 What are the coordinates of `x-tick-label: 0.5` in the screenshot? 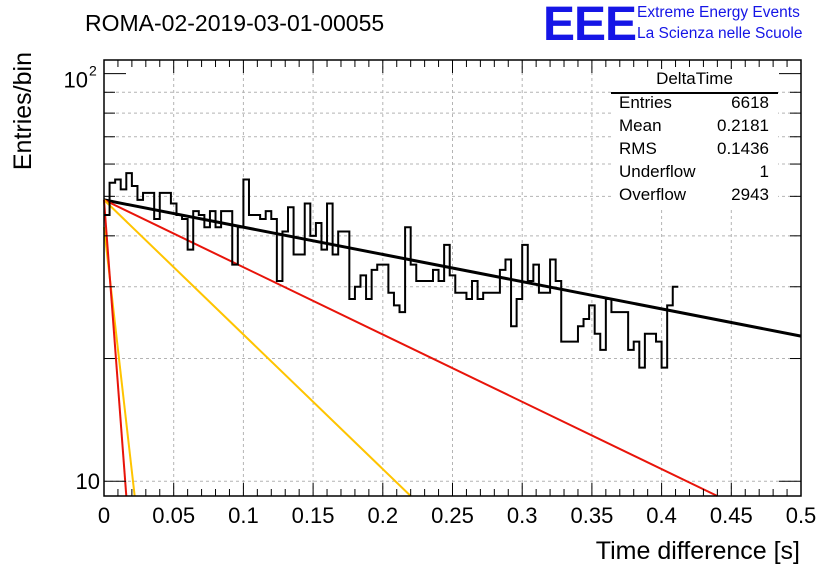 It's located at (801, 515).